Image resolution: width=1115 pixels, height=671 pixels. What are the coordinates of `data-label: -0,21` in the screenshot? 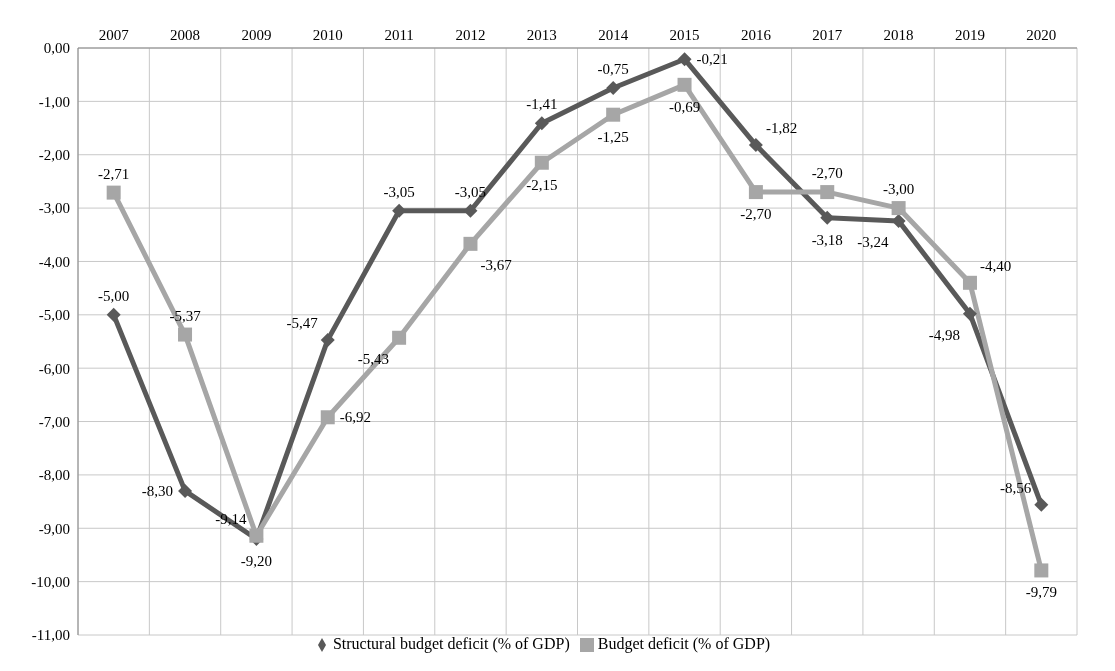 It's located at (712, 59).